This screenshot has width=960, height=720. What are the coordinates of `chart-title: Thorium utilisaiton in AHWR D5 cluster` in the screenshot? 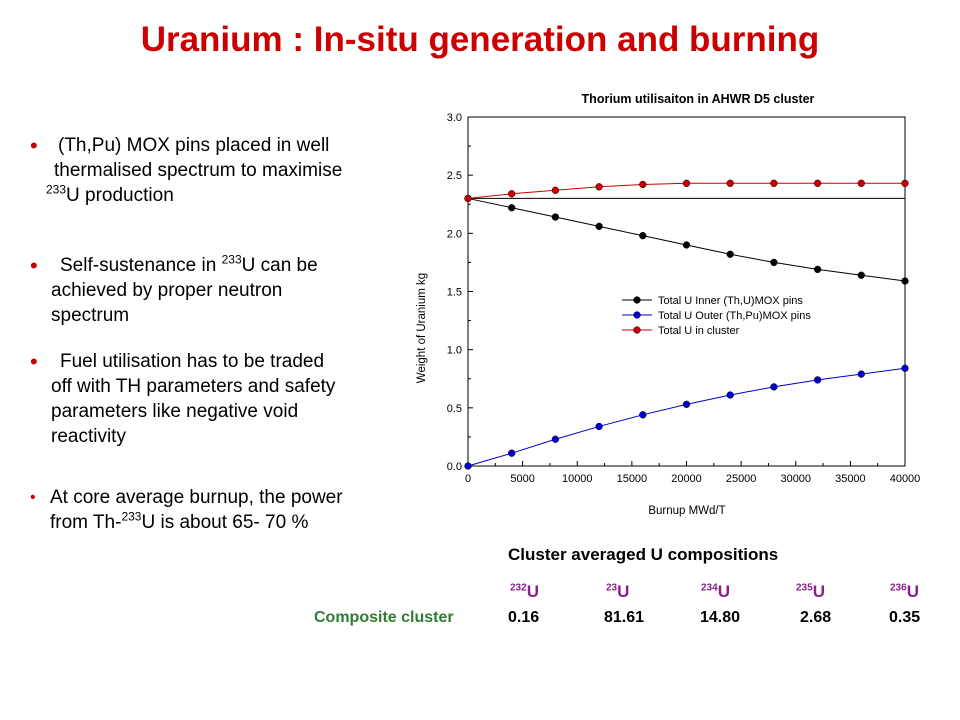 It's located at (698, 99).